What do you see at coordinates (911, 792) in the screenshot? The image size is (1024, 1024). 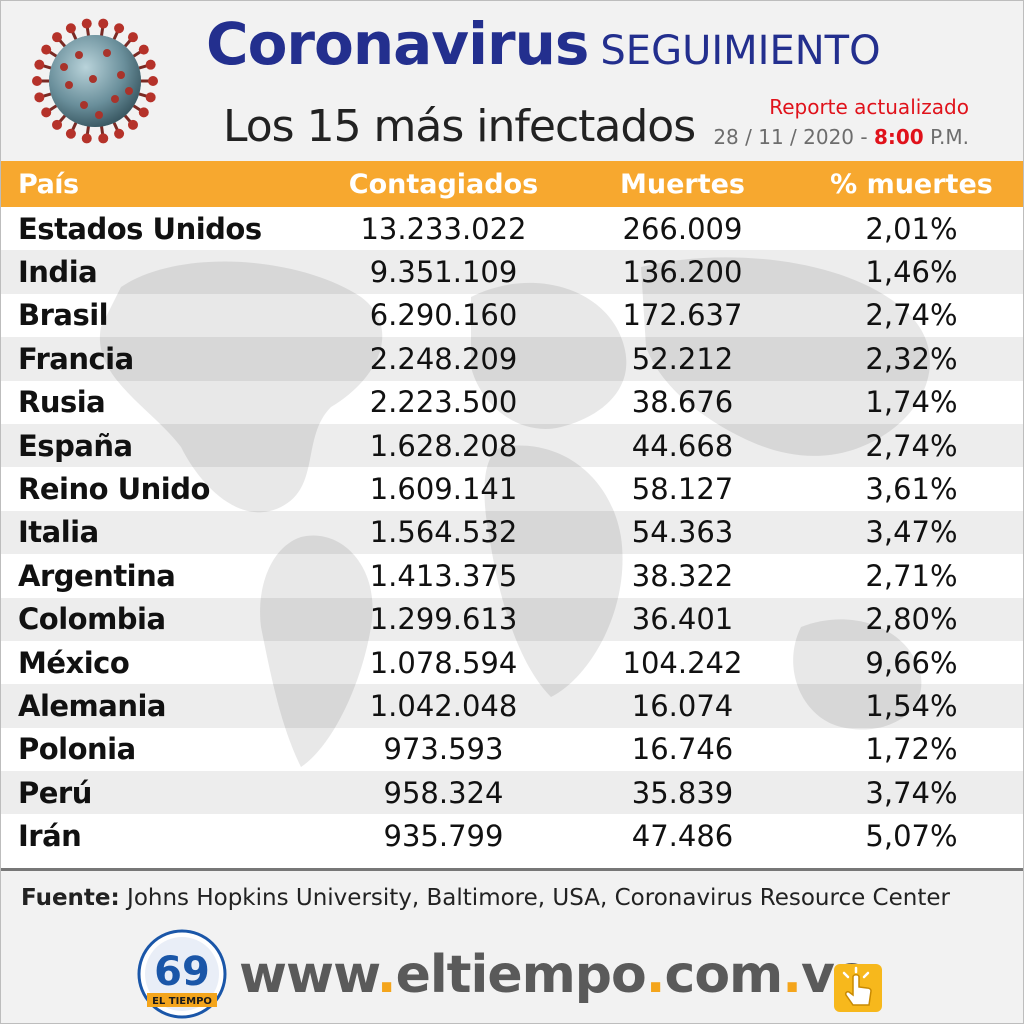 I see `cell-death-pct: 3,74%` at bounding box center [911, 792].